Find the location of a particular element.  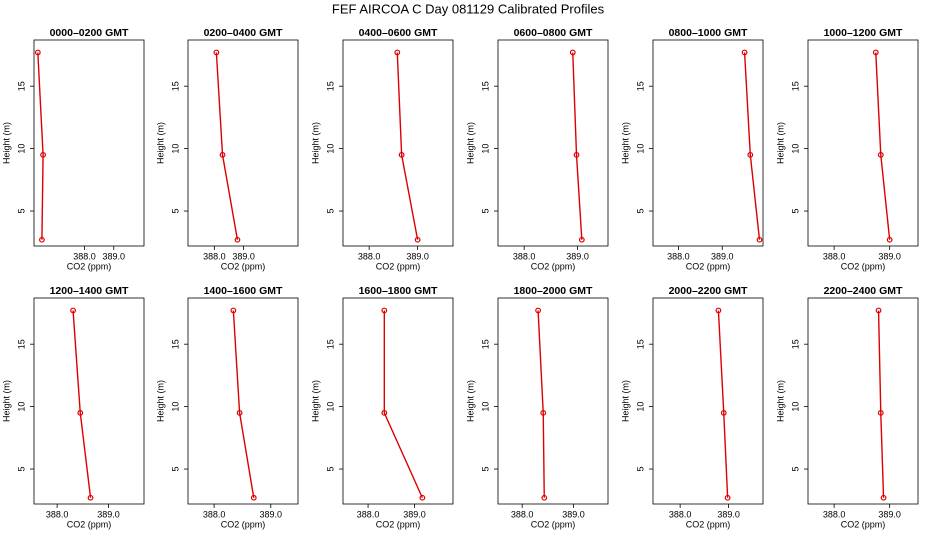

panel-title: 1200–1400 GMT is located at coordinates (89, 291).